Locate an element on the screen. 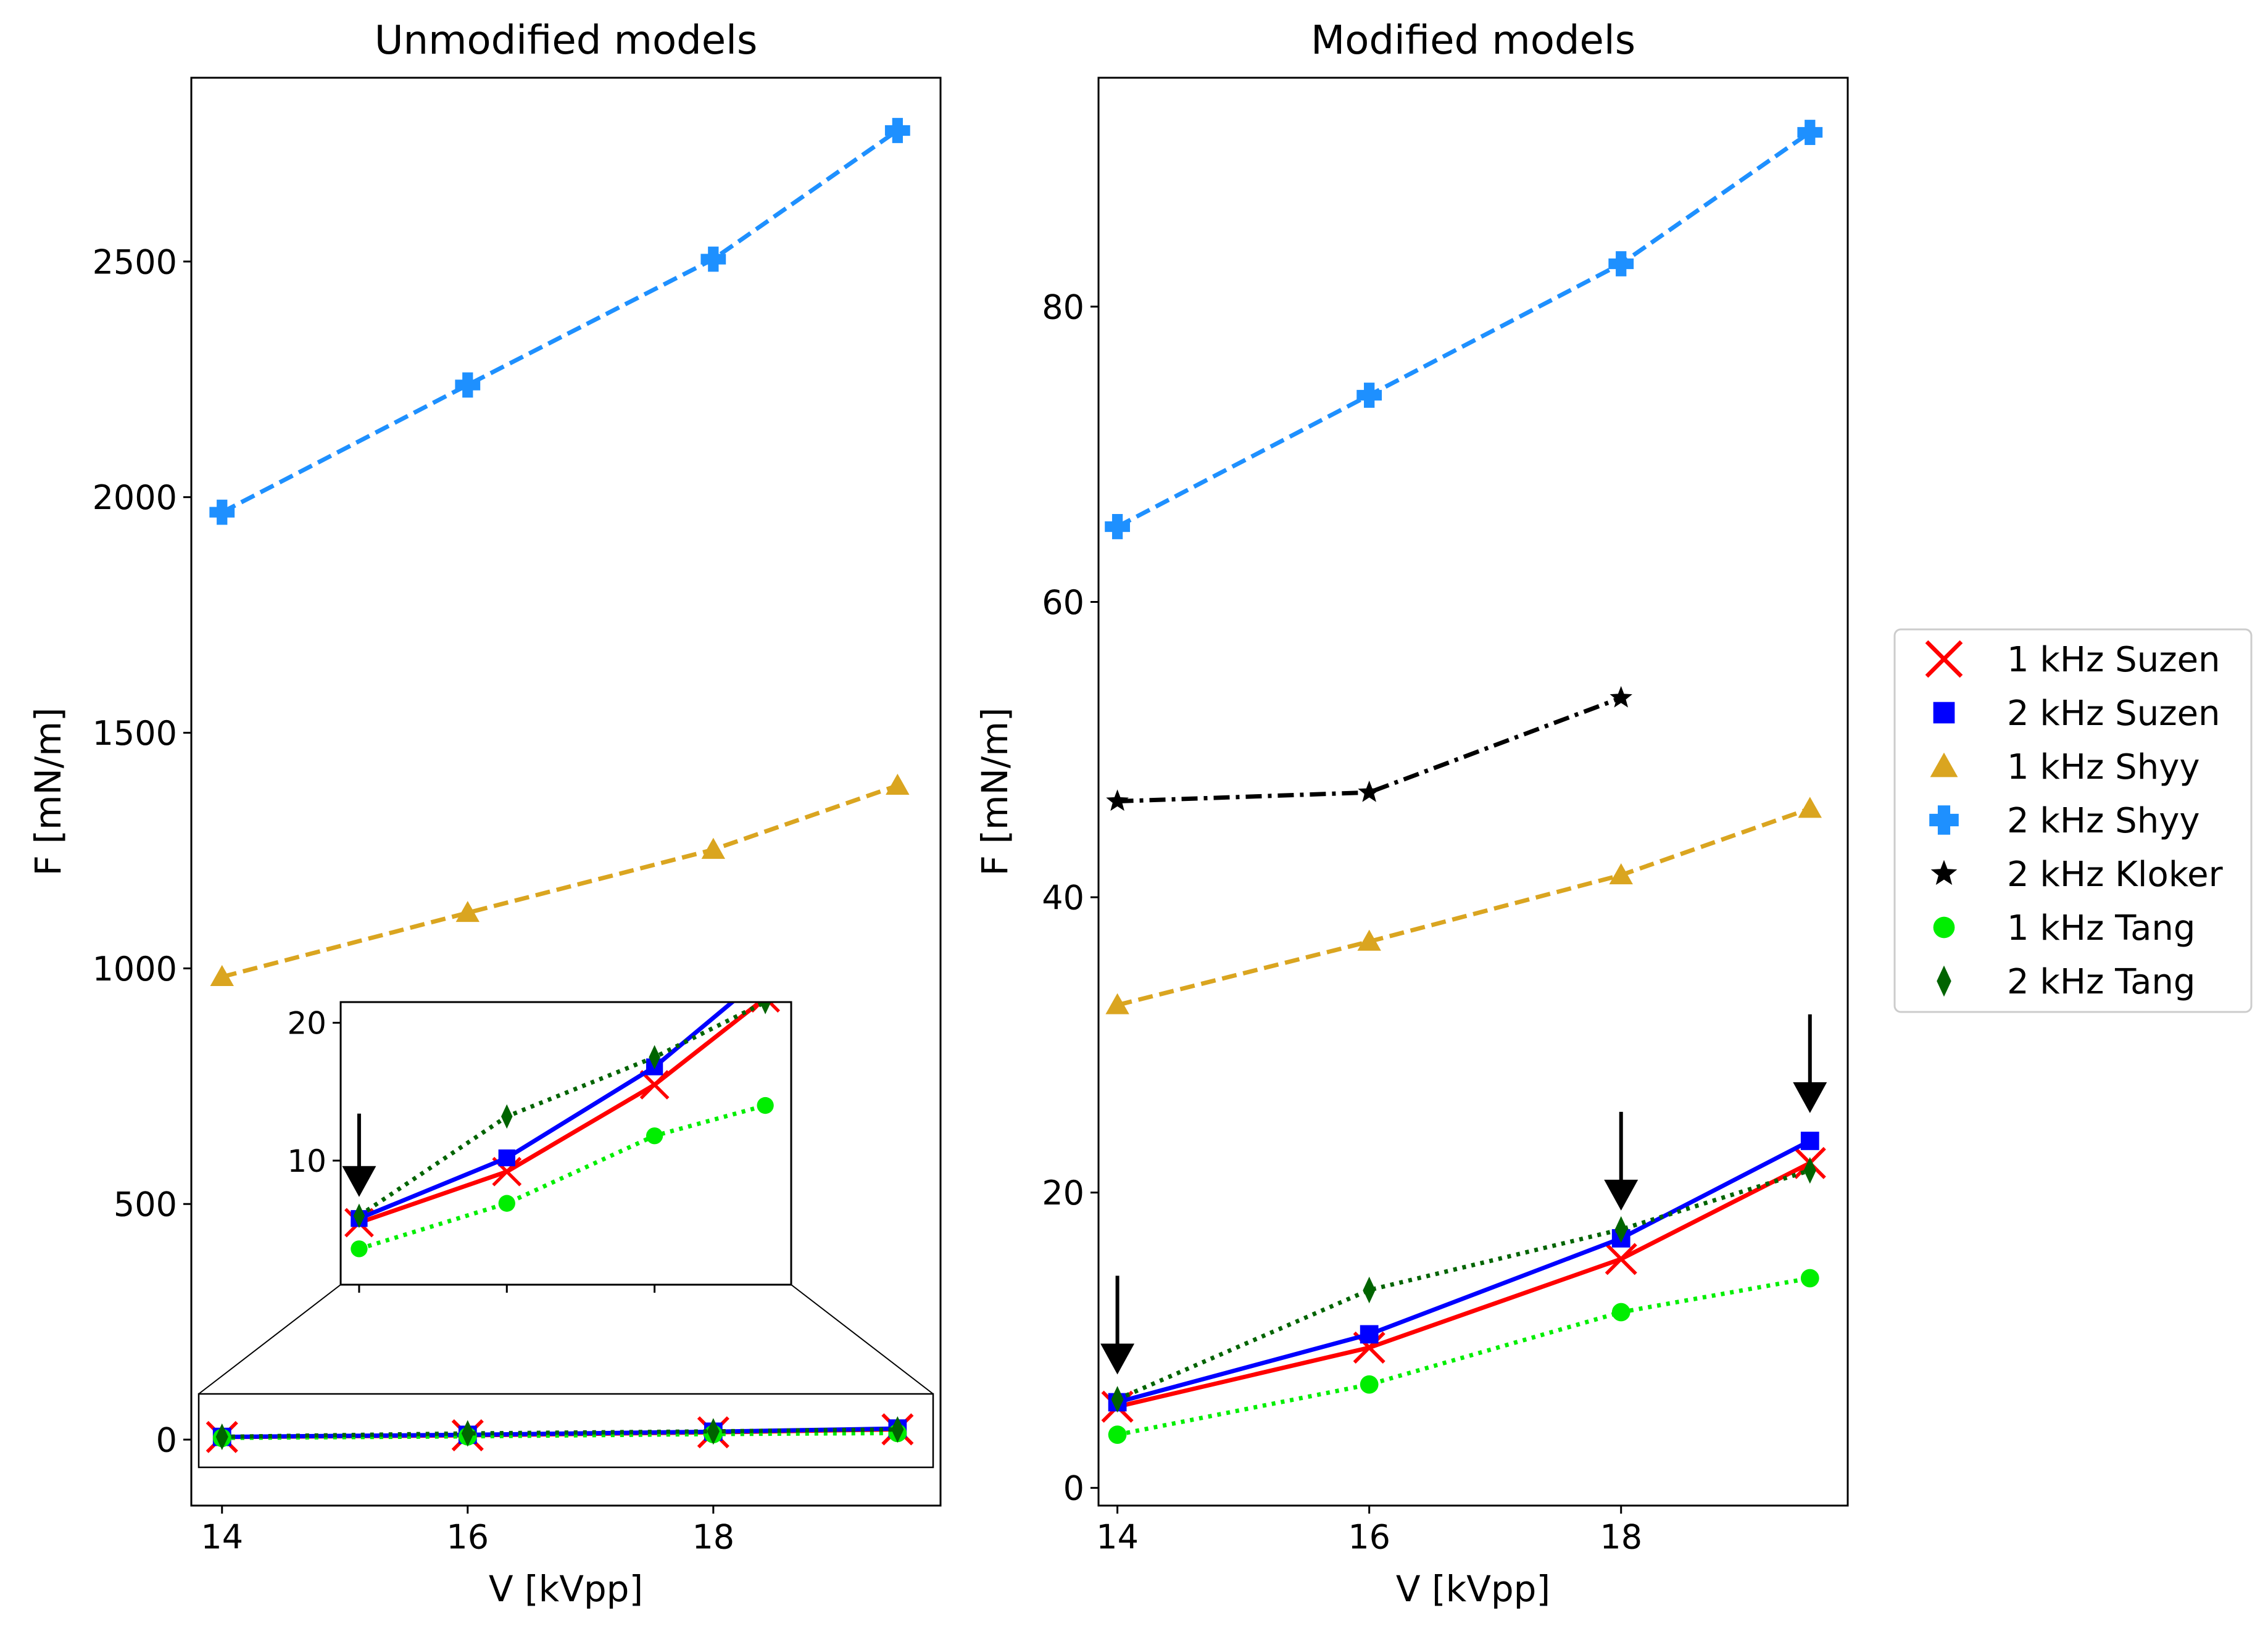 The height and width of the screenshot is (1629, 2268). series-line-shyy2 is located at coordinates (560, 321).